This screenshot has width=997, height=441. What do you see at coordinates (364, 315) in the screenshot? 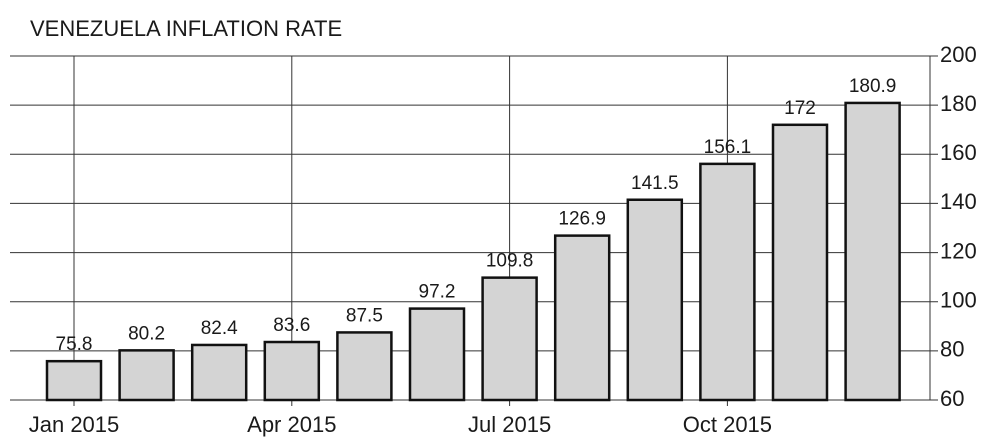
I see `value-label: 87.5` at bounding box center [364, 315].